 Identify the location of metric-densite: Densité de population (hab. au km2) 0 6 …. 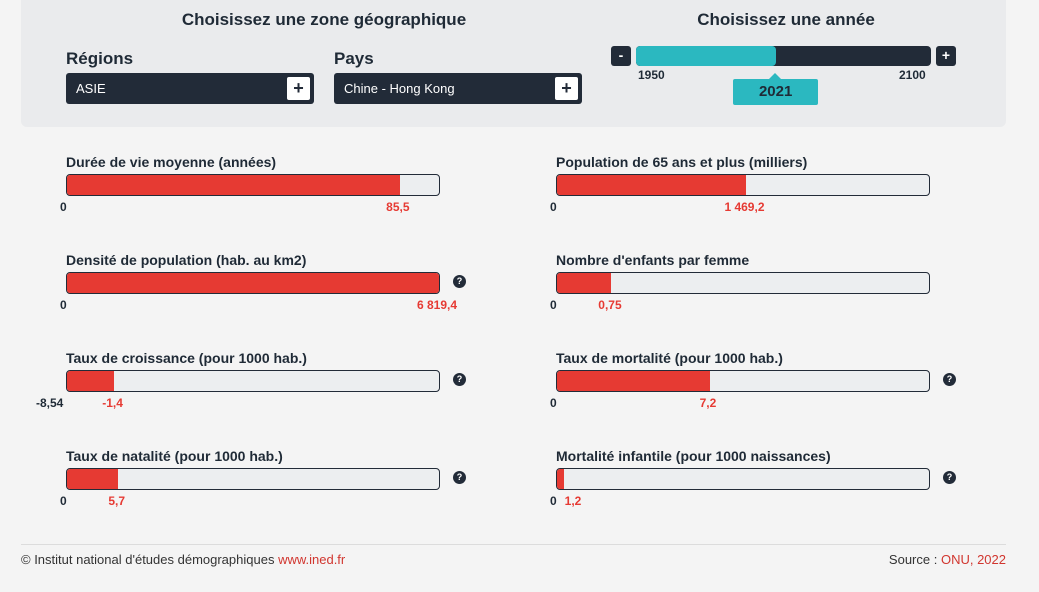
(283, 292).